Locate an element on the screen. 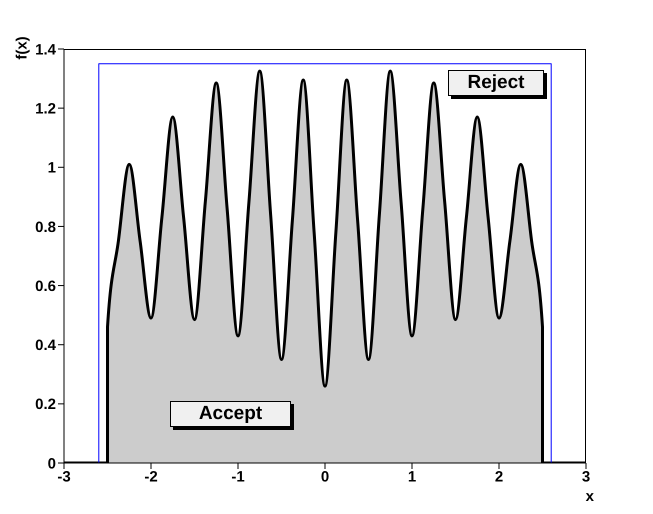 The image size is (653, 514). x-tick-label: -3 is located at coordinates (64, 477).